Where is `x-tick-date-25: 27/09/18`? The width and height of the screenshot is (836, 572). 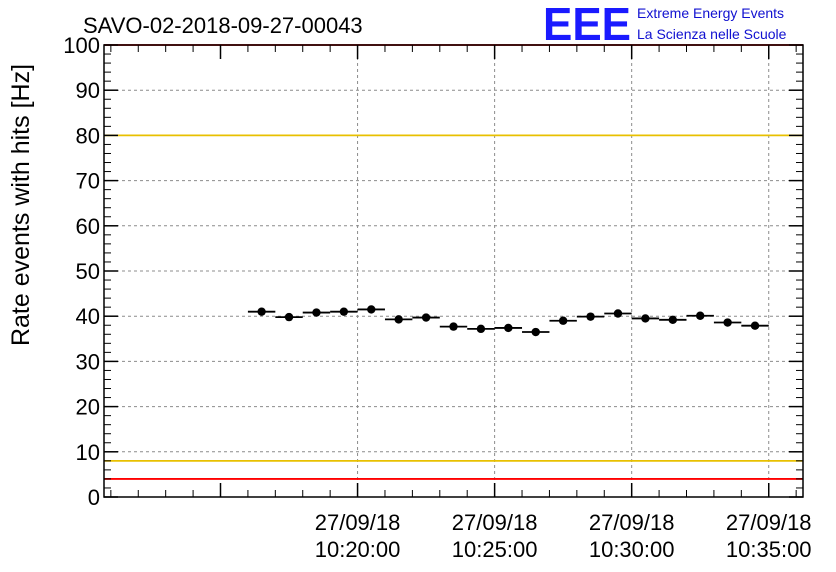
x-tick-date-25: 27/09/18 is located at coordinates (495, 522).